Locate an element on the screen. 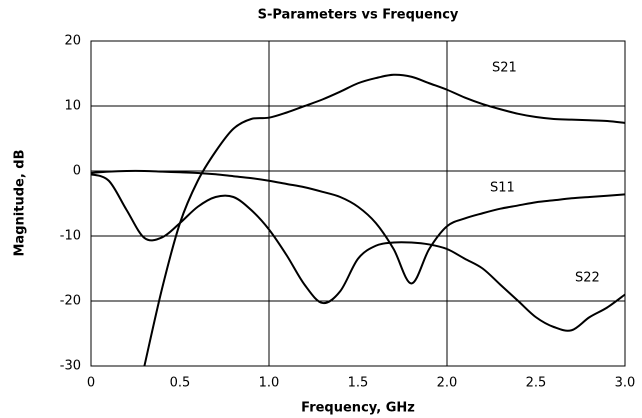  y-tick-label: 20 is located at coordinates (72, 41).